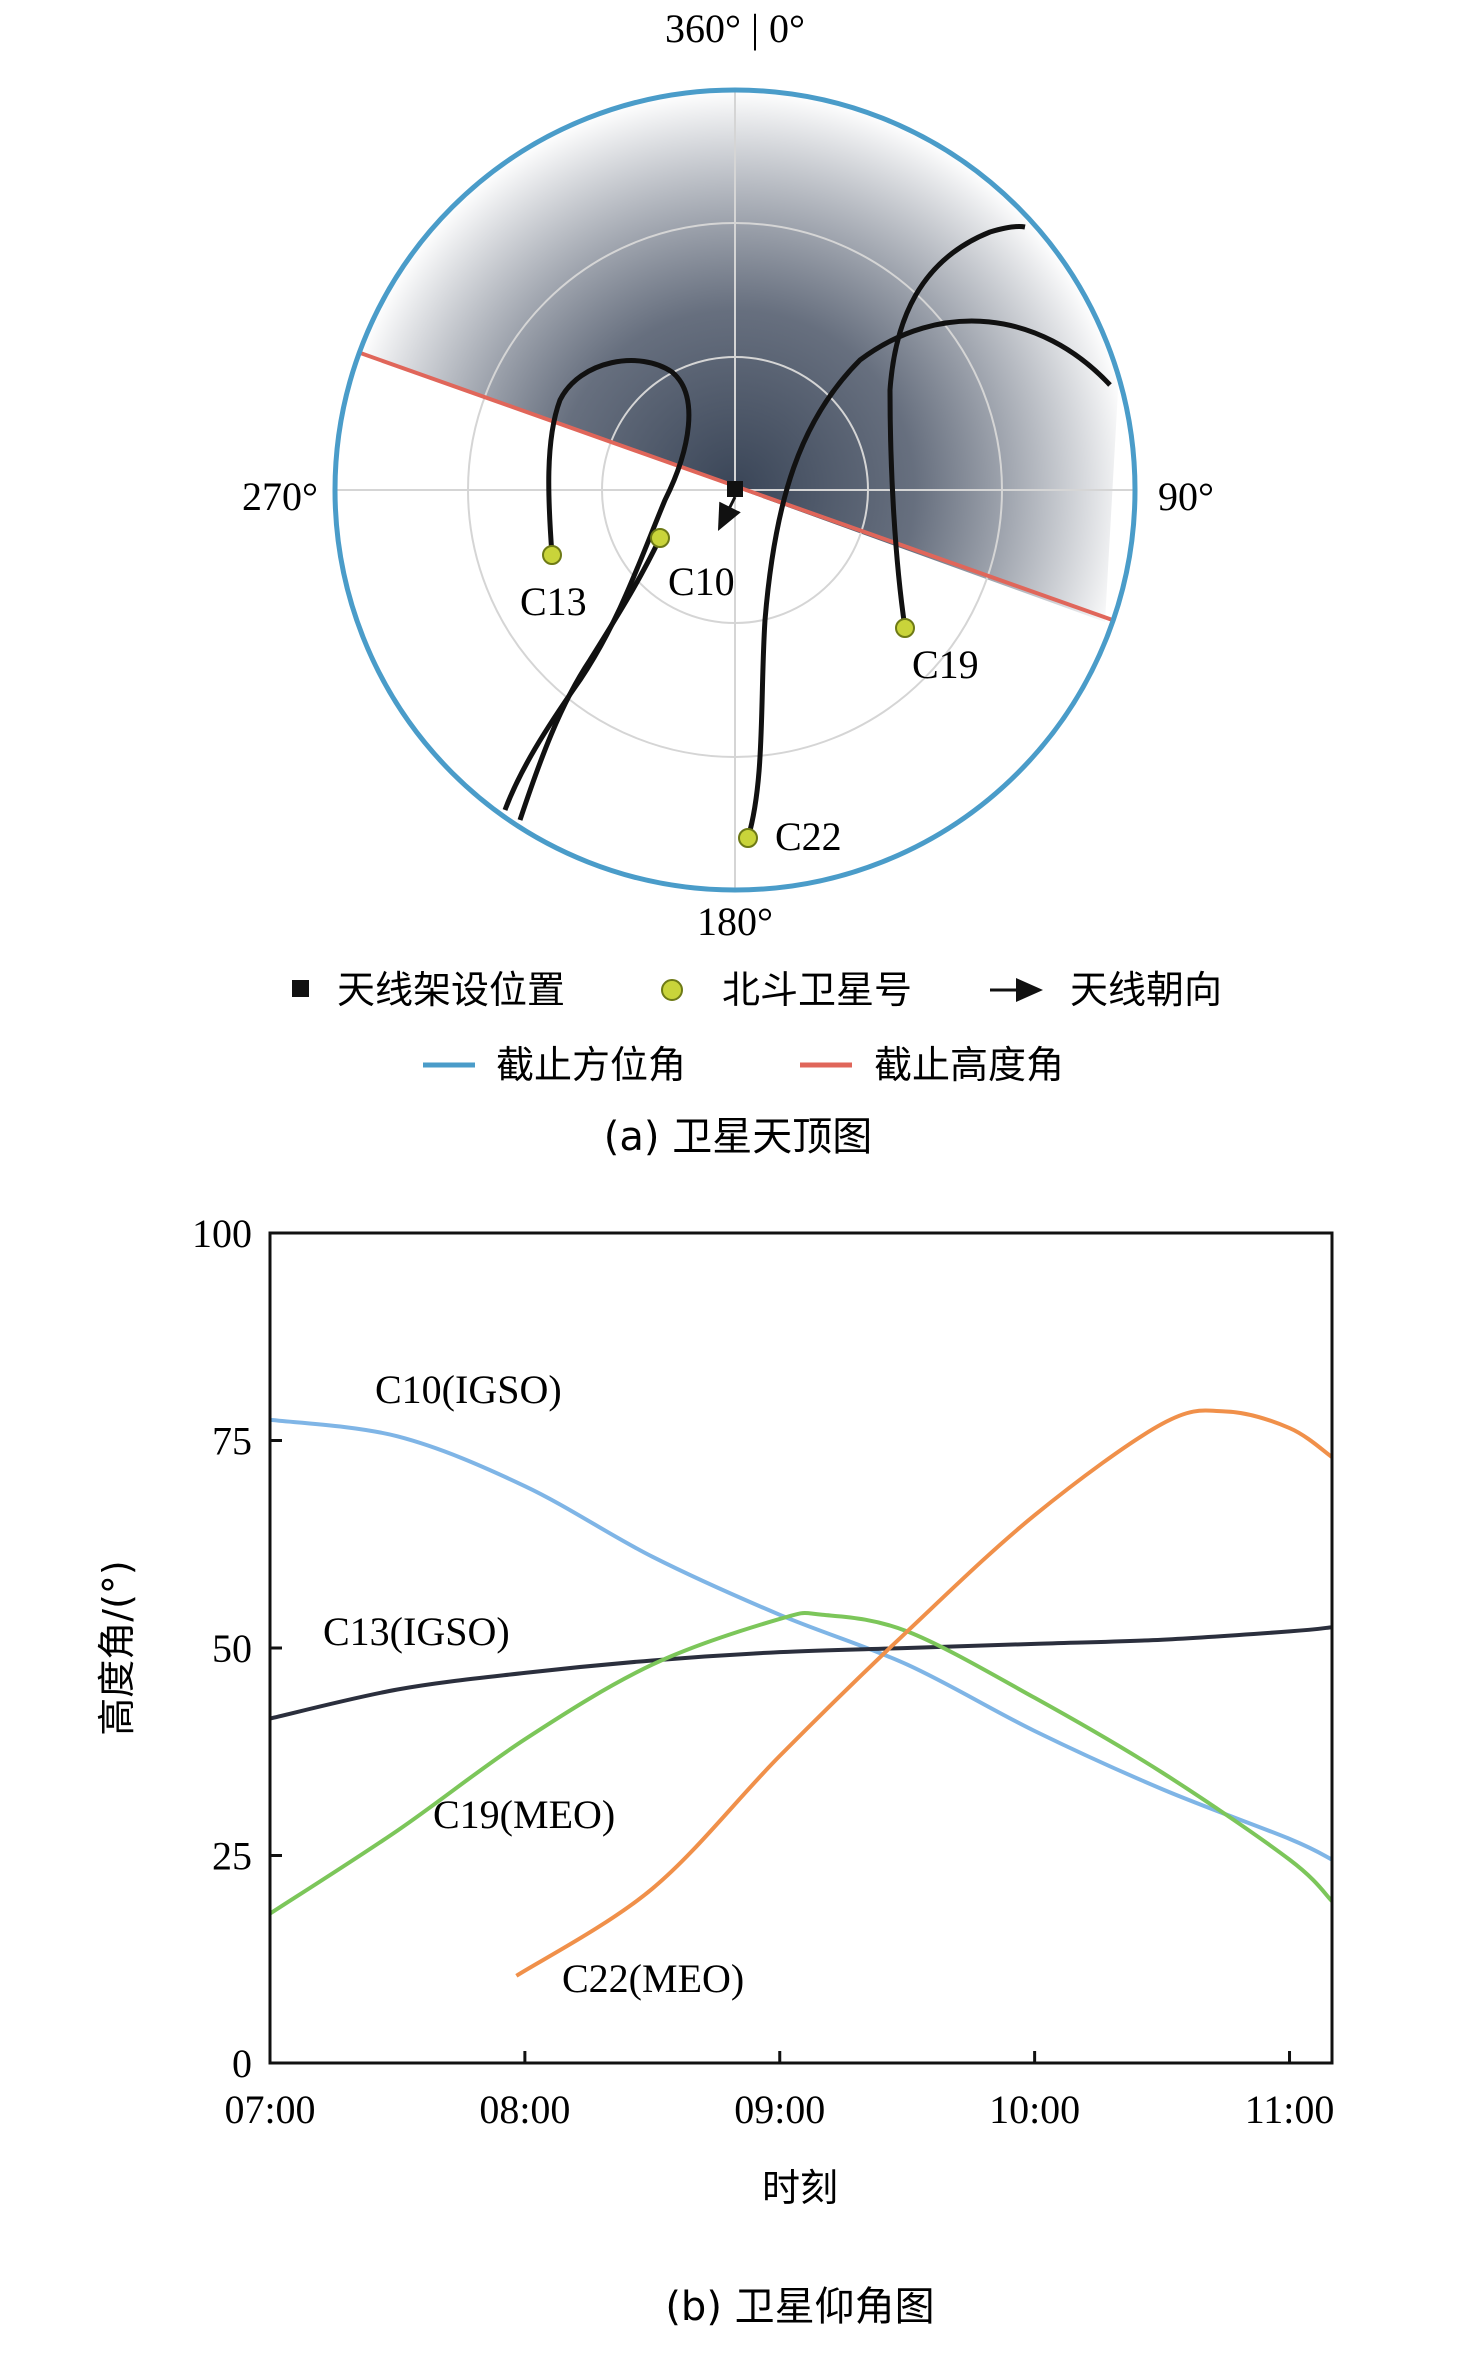 The width and height of the screenshot is (1476, 2359). What do you see at coordinates (524, 1814) in the screenshot?
I see `series-label-c19: C19(MEO)` at bounding box center [524, 1814].